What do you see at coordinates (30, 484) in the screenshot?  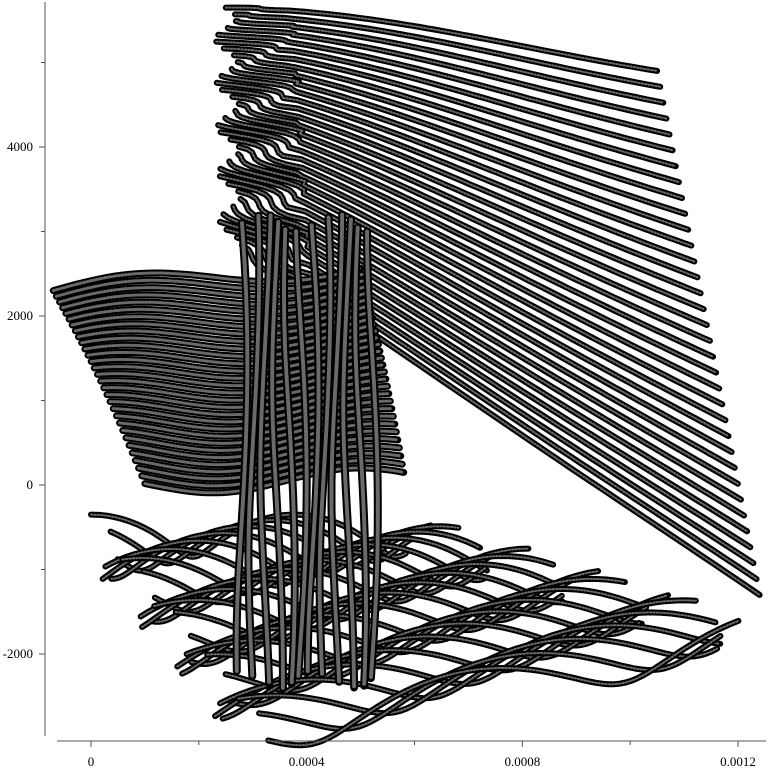 I see `y-tick-label: 0` at bounding box center [30, 484].